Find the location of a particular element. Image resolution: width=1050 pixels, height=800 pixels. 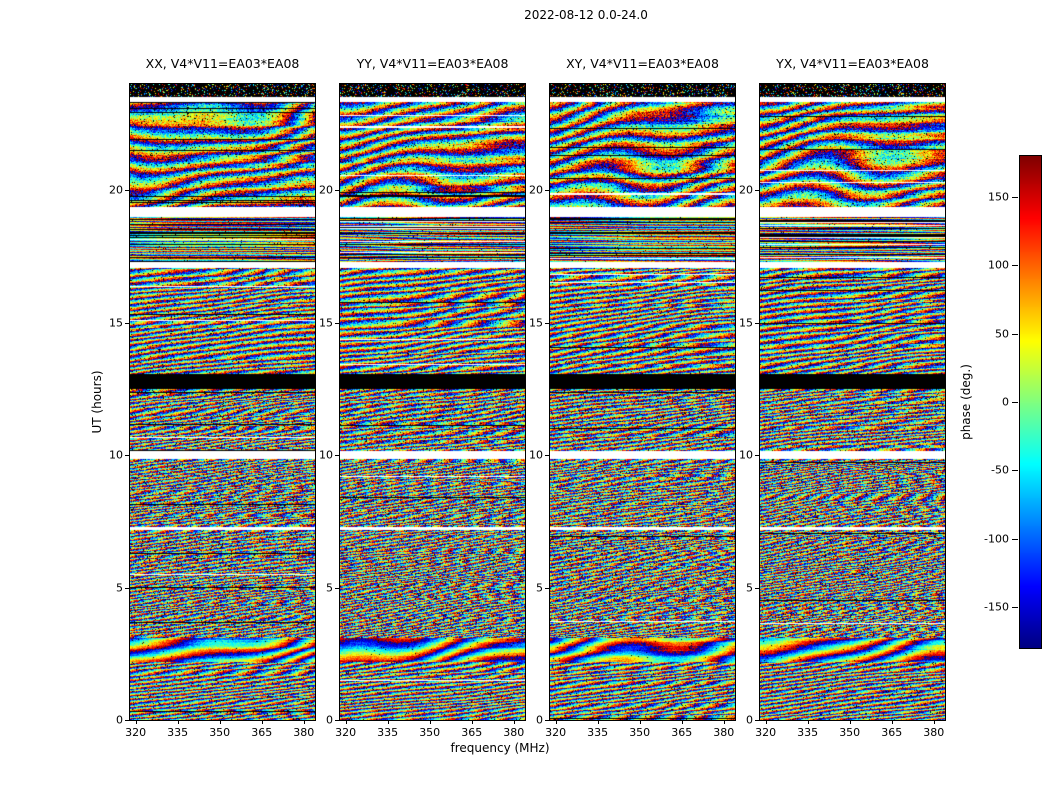

heatmap-panel-yy is located at coordinates (432, 402).